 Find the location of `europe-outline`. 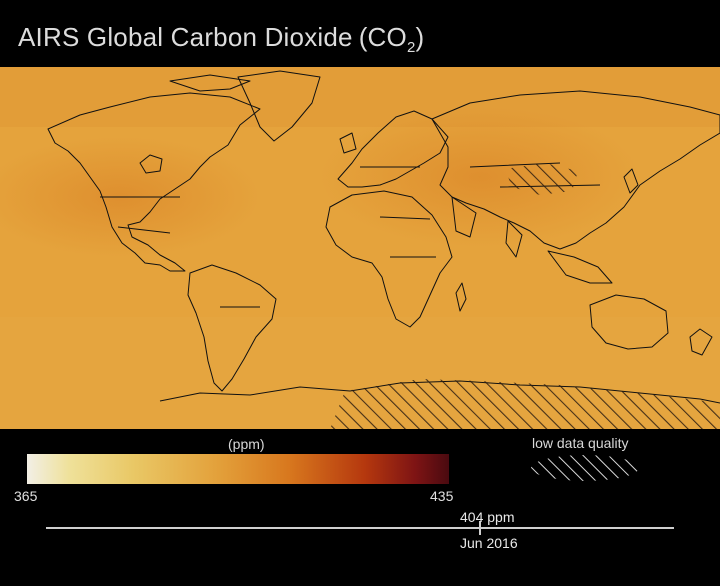

europe-outline is located at coordinates (393, 149).